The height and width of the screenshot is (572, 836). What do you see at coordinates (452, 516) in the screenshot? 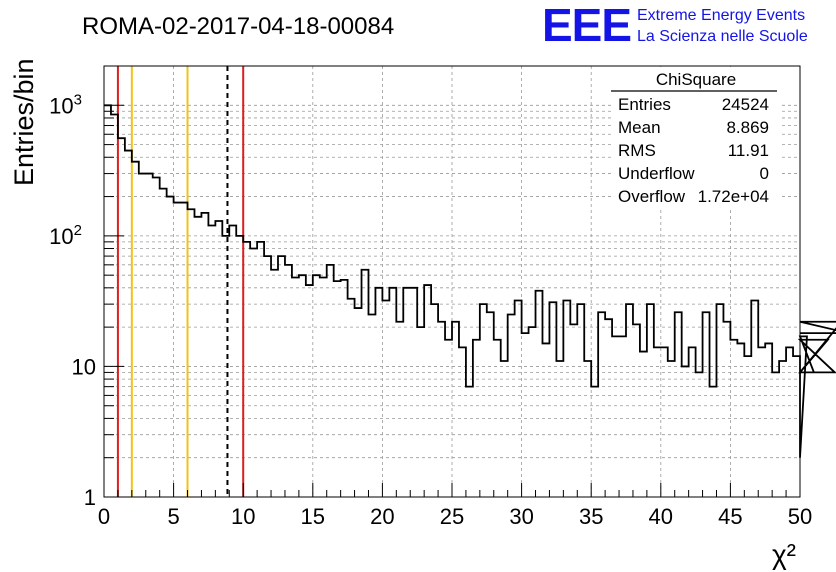
I see `x-tick-label: 25` at bounding box center [452, 516].